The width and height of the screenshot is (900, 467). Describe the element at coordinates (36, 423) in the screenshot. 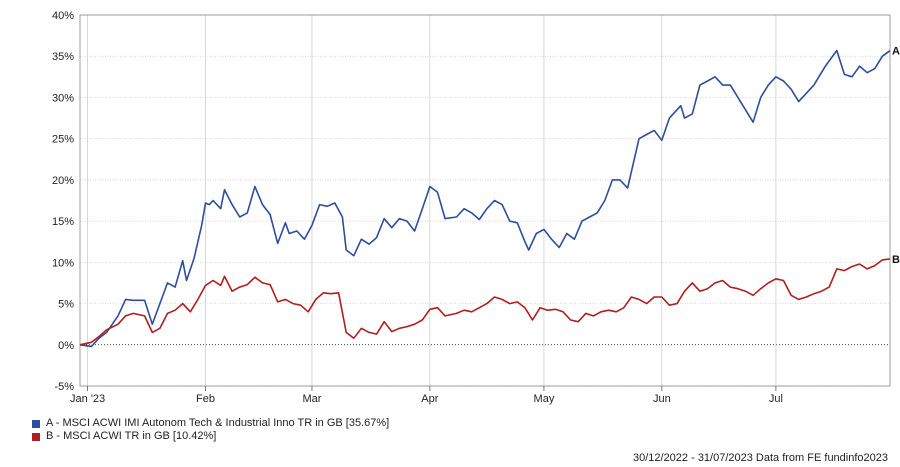

I see `legend-swatch-a` at that location.